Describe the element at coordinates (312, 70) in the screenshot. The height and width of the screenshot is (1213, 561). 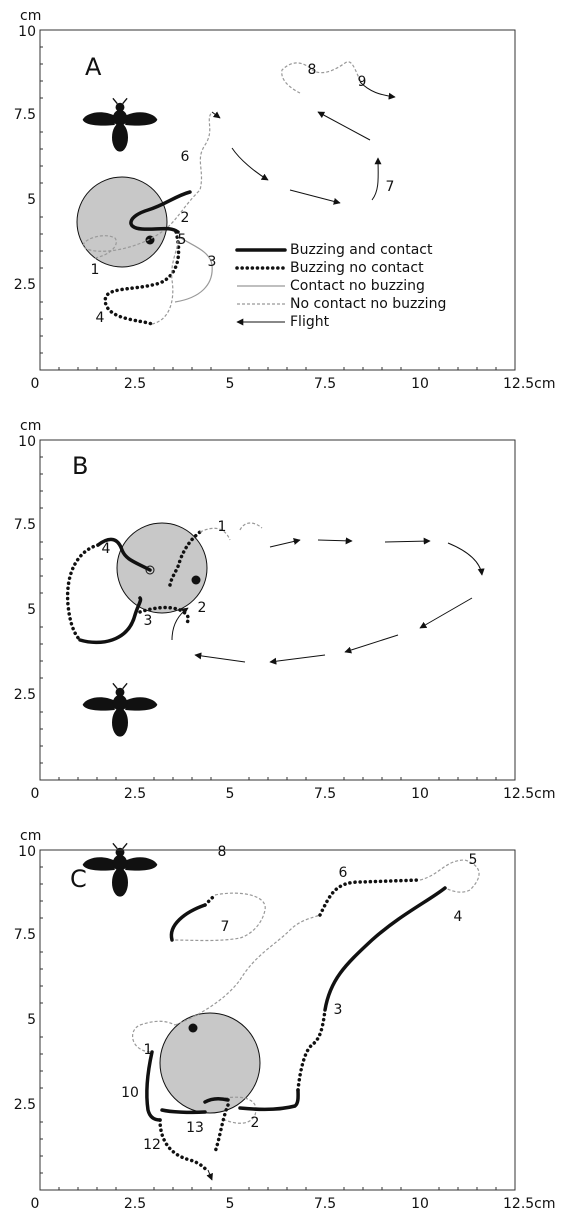
I see `path-number: 8` at that location.